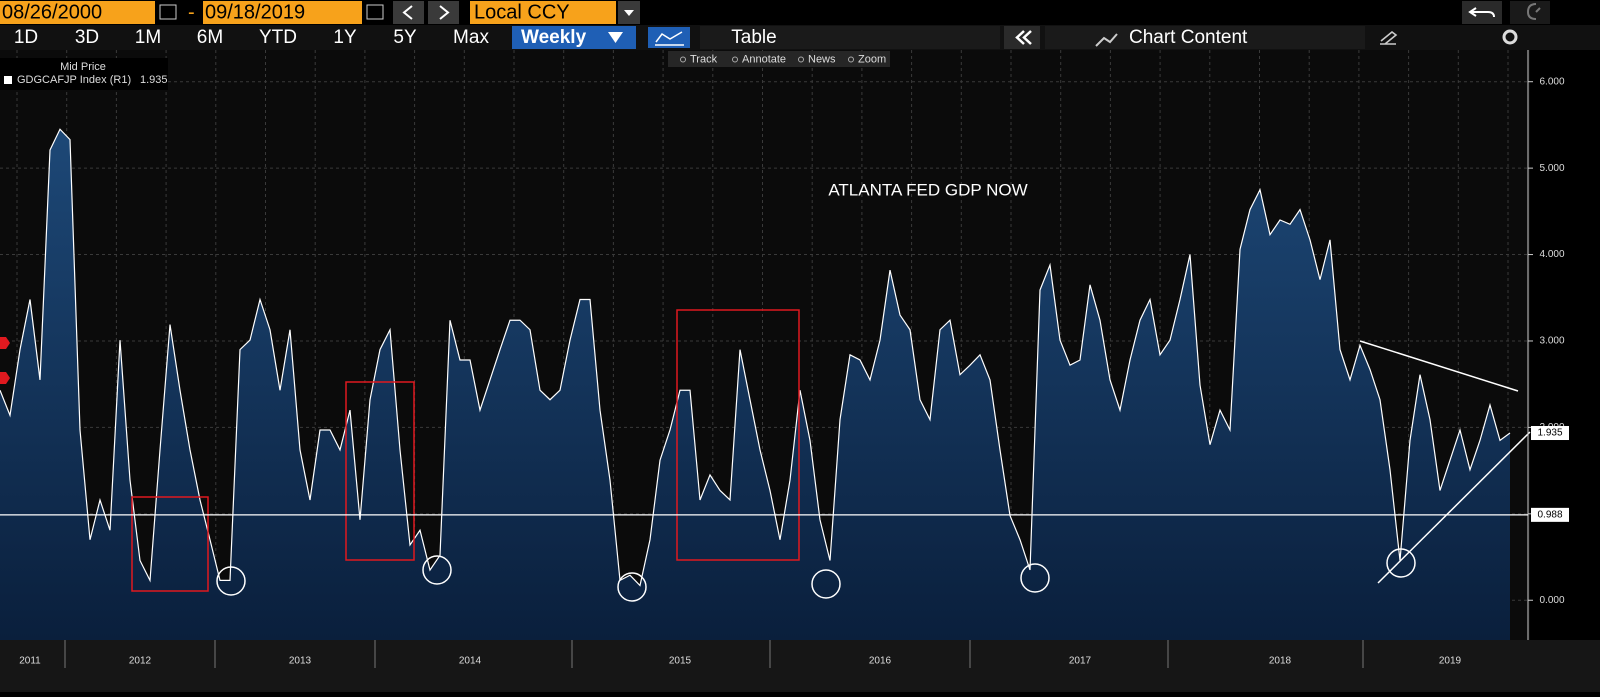  I want to click on table-label: Table, so click(753, 37).